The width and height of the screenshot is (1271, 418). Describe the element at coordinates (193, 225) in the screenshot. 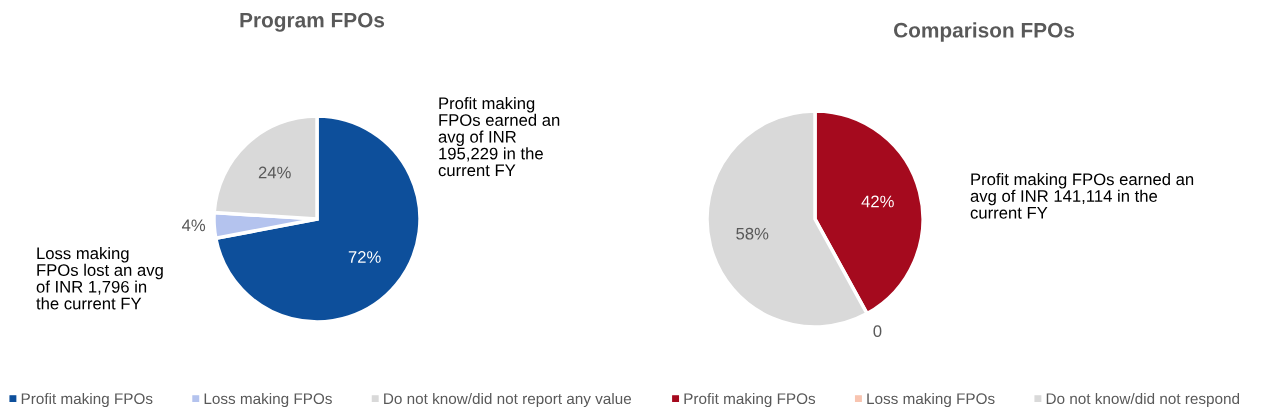

I see `data-label: 4%` at that location.